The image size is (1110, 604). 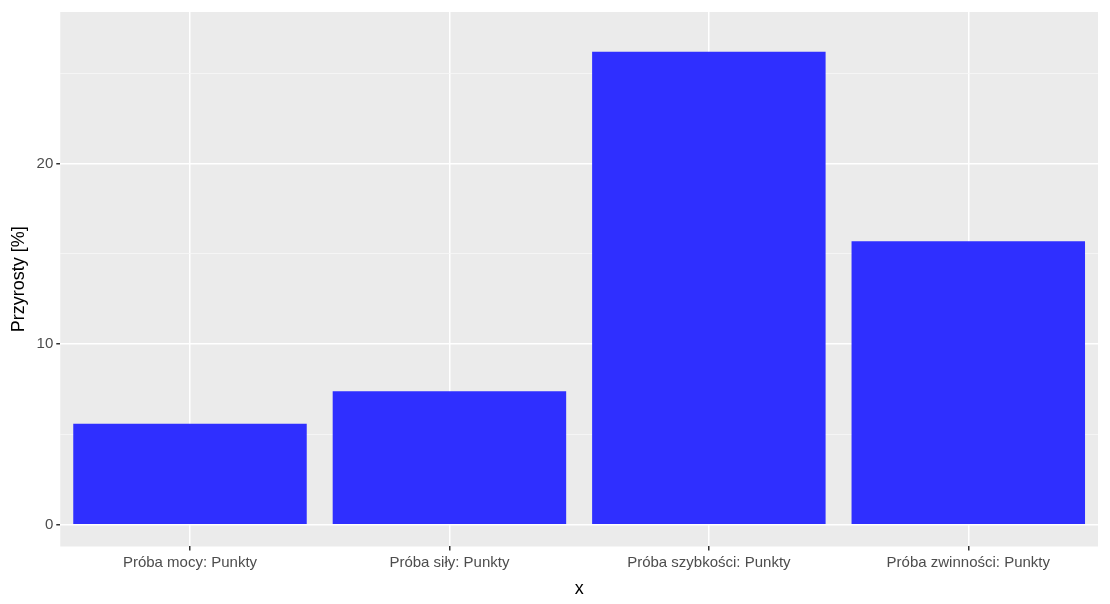 What do you see at coordinates (45, 162) in the screenshot?
I see `y-tick-label: 20` at bounding box center [45, 162].